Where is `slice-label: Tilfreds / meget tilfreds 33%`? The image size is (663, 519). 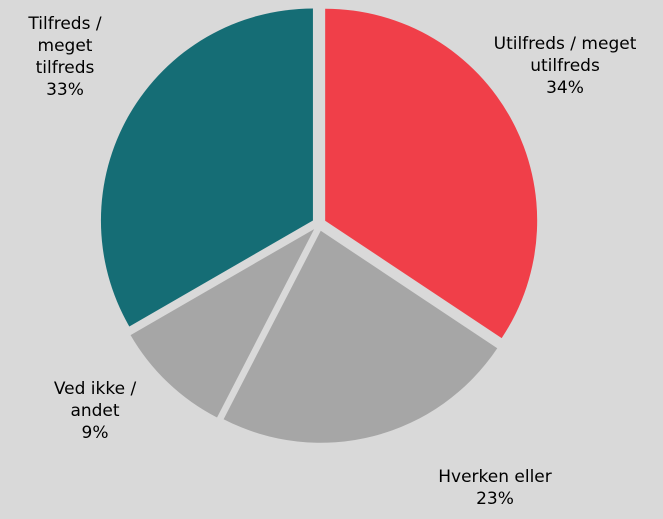 slice-label: Tilfreds / meget tilfreds 33% is located at coordinates (65, 57).